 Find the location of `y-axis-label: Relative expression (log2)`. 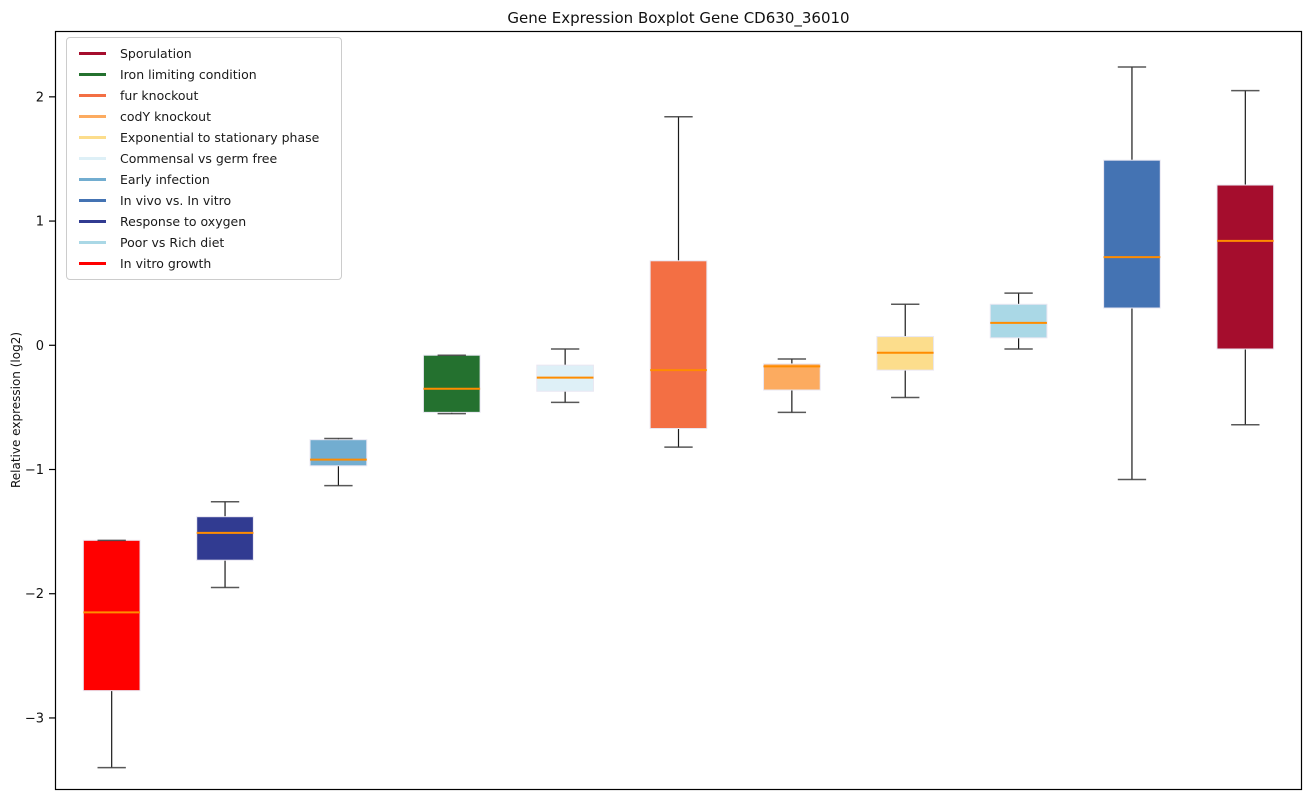

y-axis-label: Relative expression (log2) is located at coordinates (16, 410).